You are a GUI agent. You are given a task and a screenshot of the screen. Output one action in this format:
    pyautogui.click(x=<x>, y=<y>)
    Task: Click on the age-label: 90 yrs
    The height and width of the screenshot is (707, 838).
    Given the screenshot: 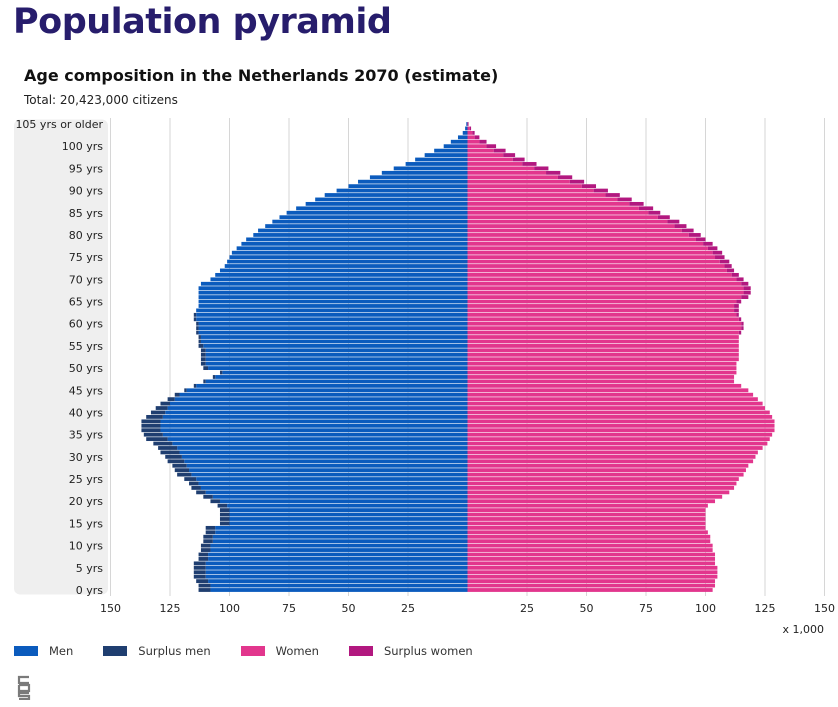 What is the action you would take?
    pyautogui.click(x=86, y=191)
    